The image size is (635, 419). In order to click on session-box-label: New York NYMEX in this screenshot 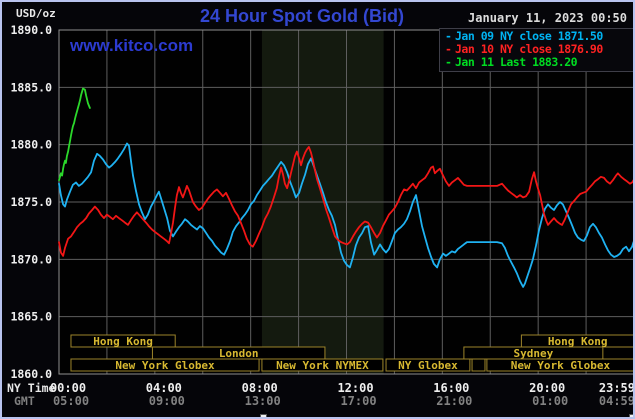, I will do `click(322, 365)`.